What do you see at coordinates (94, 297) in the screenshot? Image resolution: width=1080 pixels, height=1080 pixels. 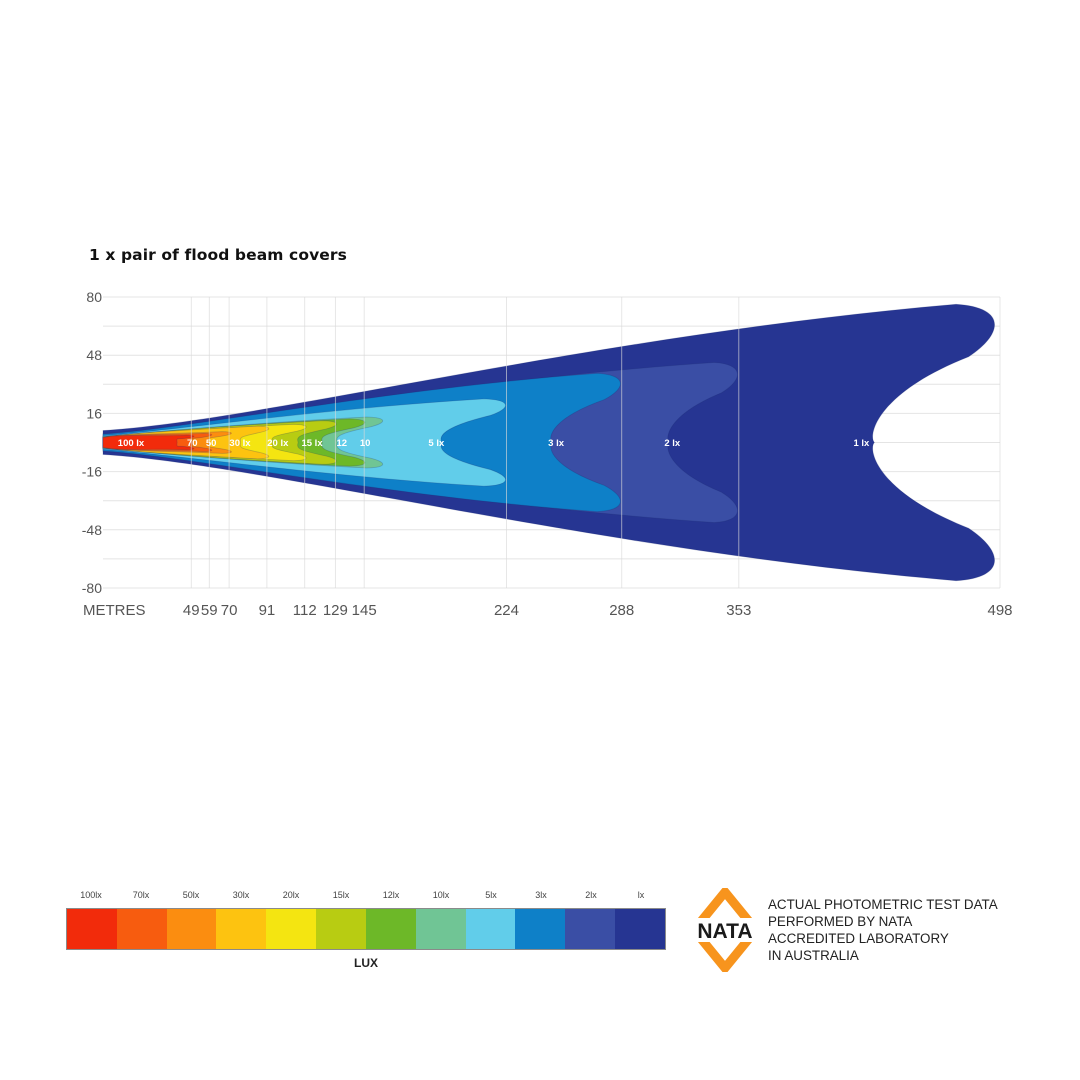 I see `y-tick-label: 80` at bounding box center [94, 297].